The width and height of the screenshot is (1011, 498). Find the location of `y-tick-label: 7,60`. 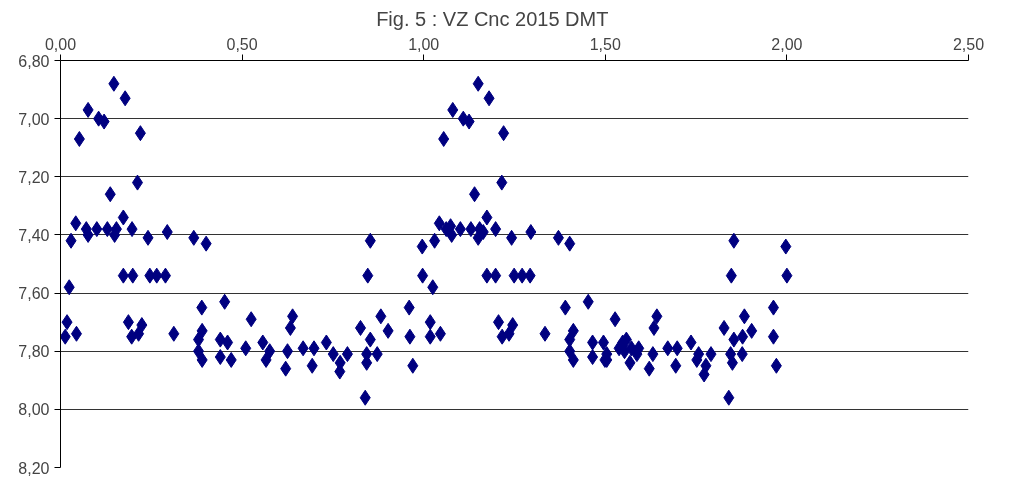

y-tick-label: 7,60 is located at coordinates (34, 294).